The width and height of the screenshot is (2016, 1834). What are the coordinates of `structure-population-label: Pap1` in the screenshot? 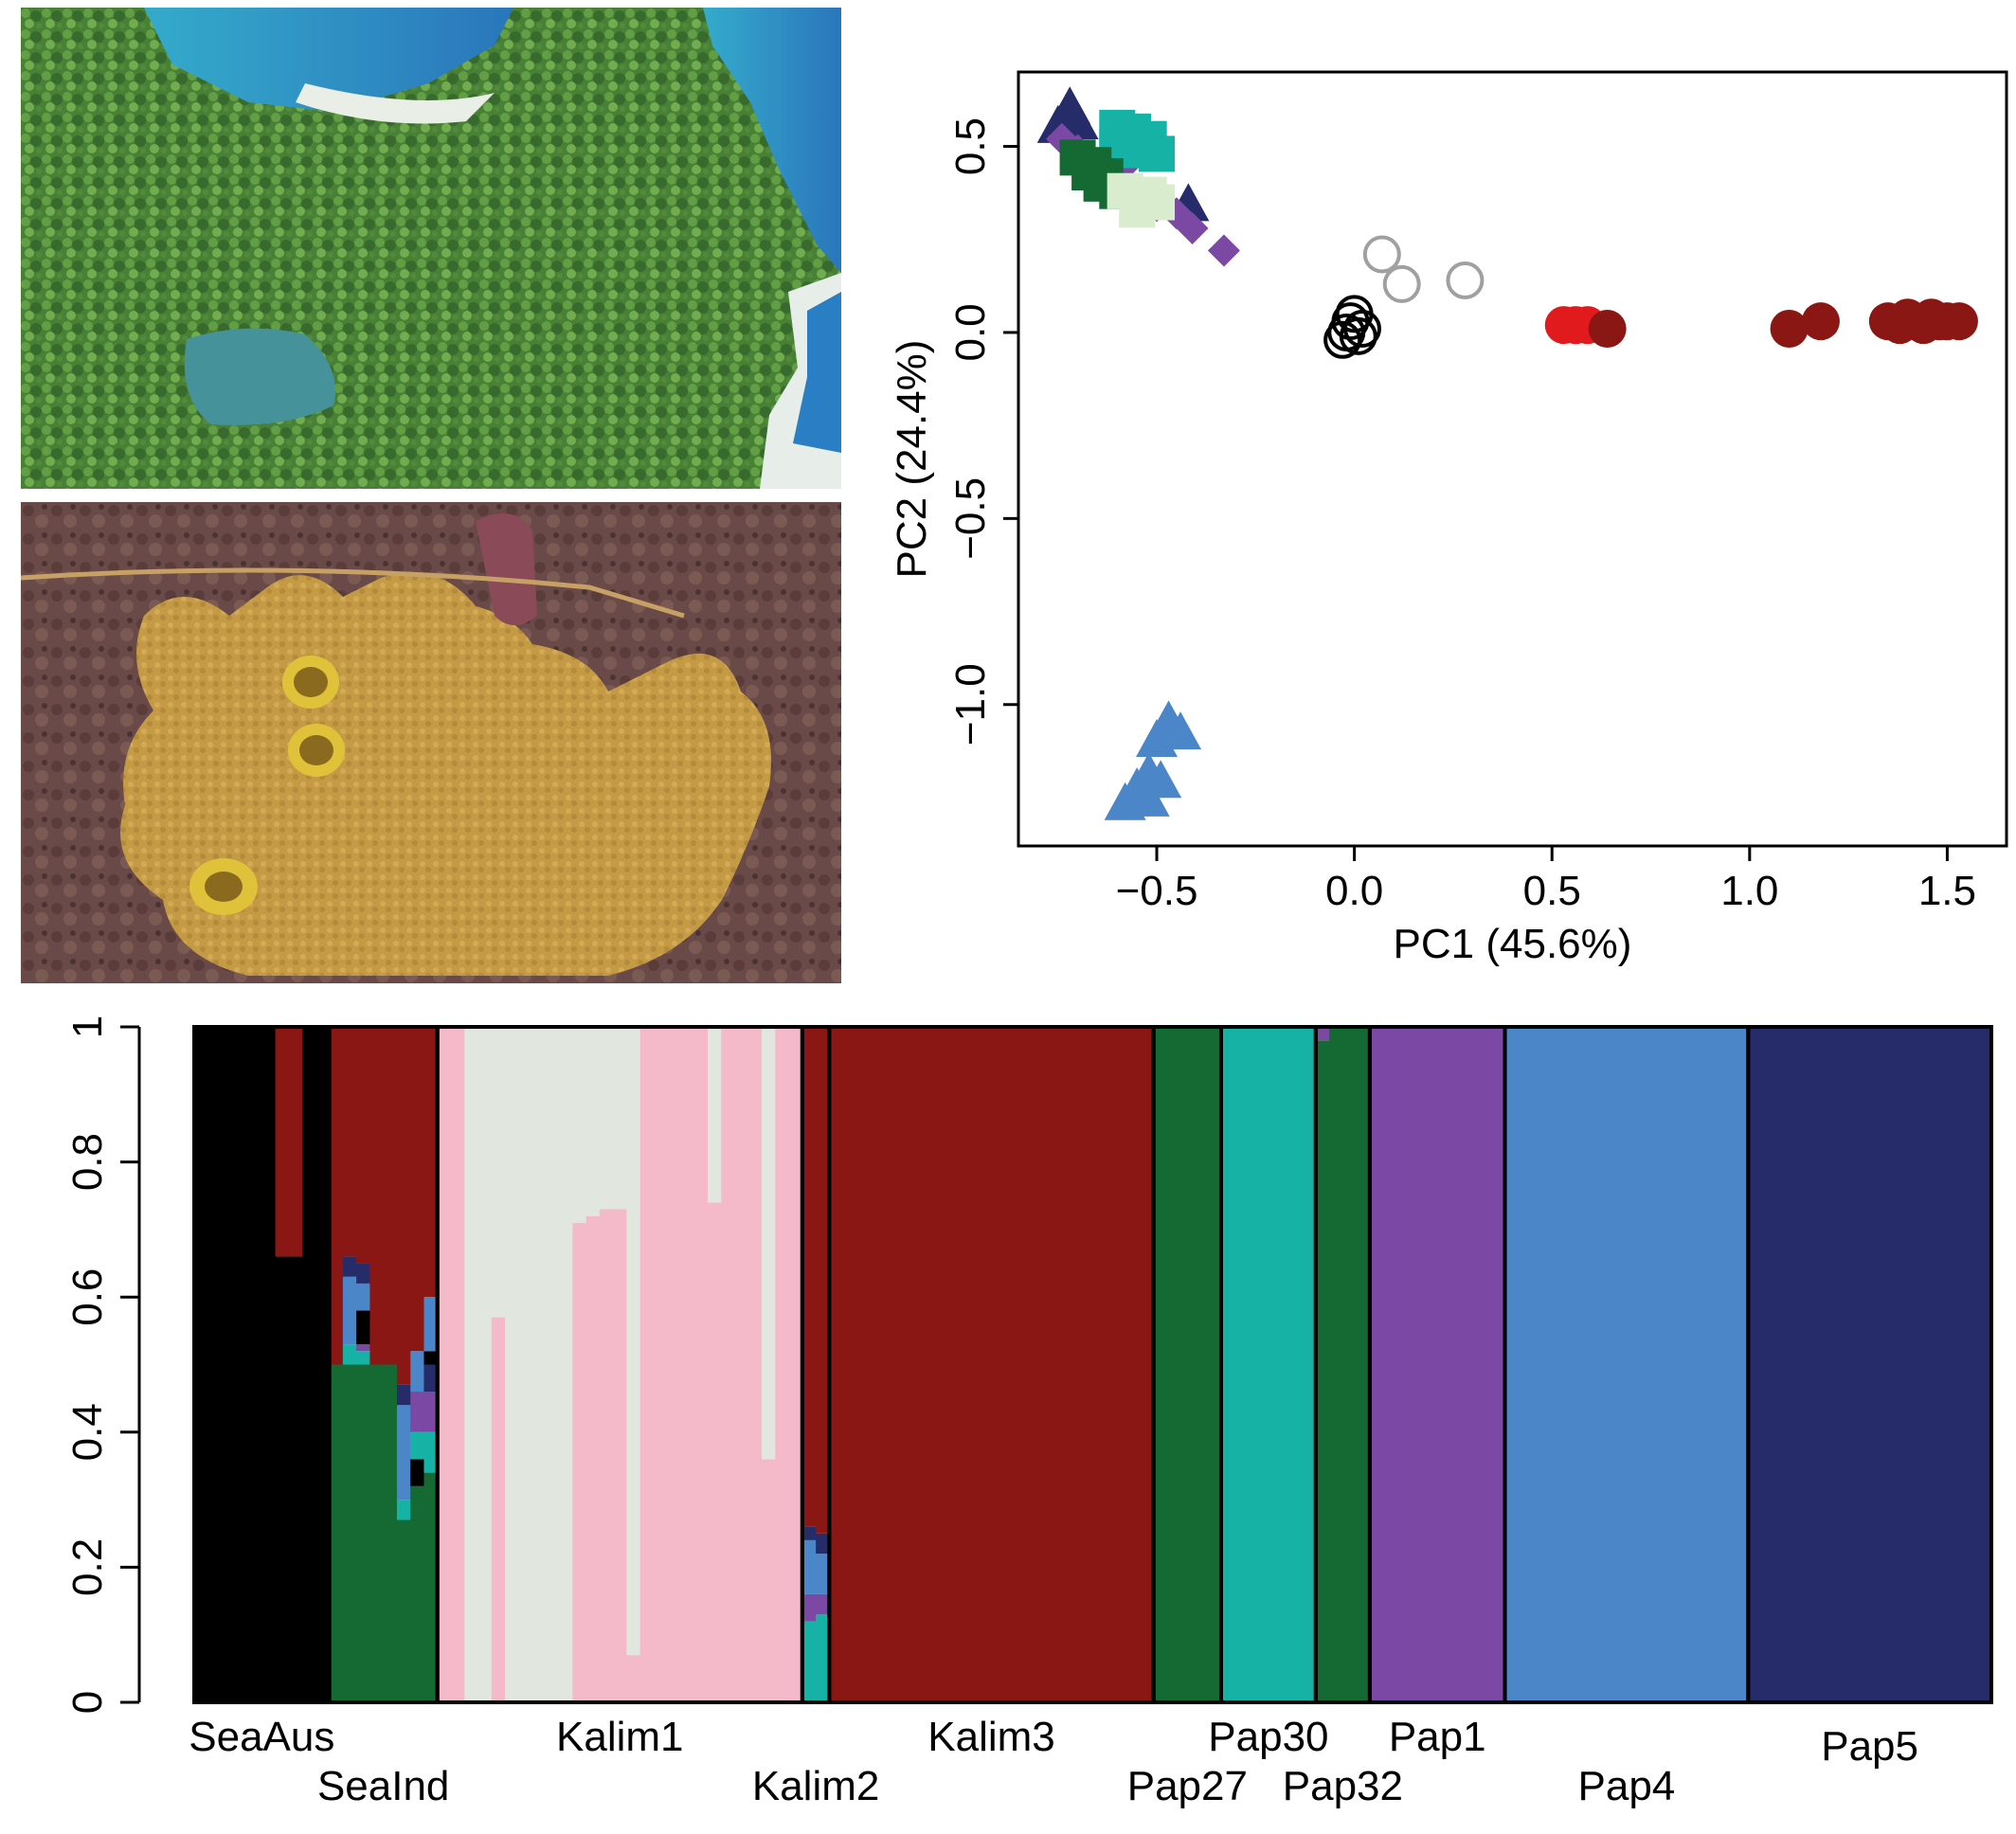 It's located at (1437, 1737).